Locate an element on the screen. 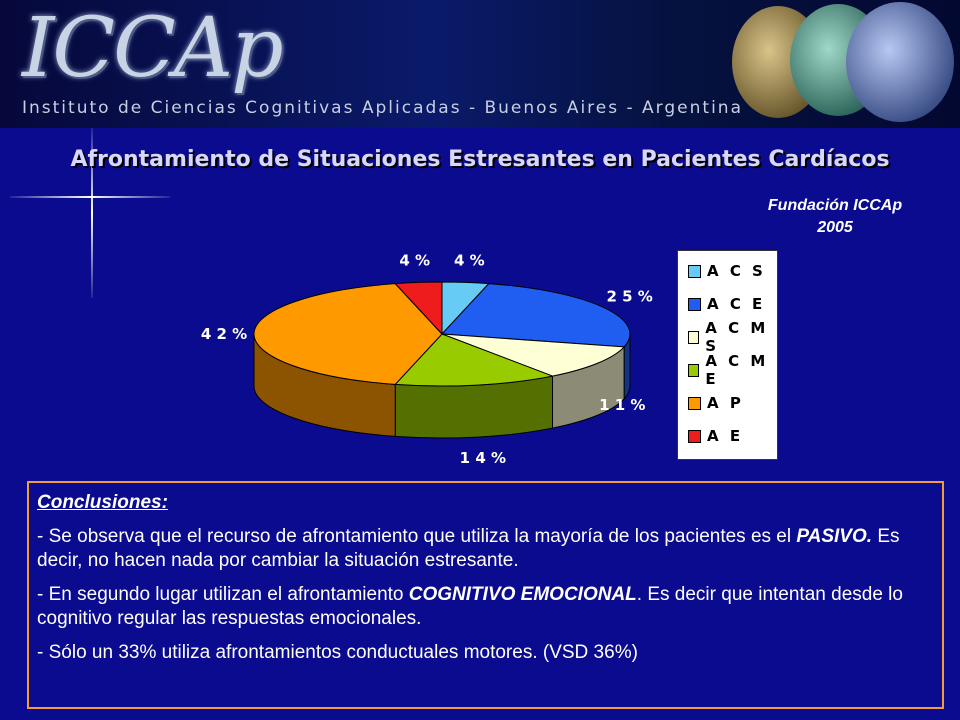 This screenshot has width=960, height=720. pie-value-label-1: 2 5 % is located at coordinates (629, 296).